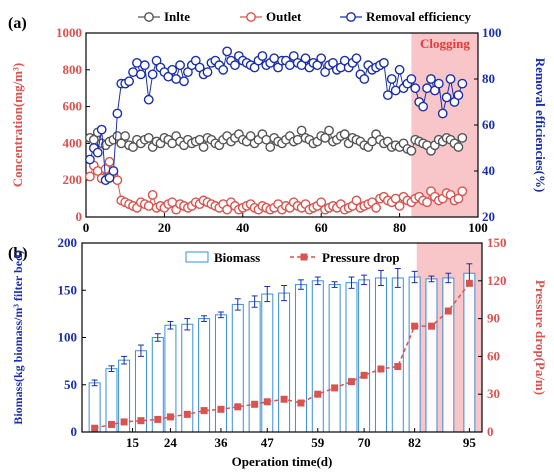  I want to click on x-tick-label: 80, so click(399, 227).